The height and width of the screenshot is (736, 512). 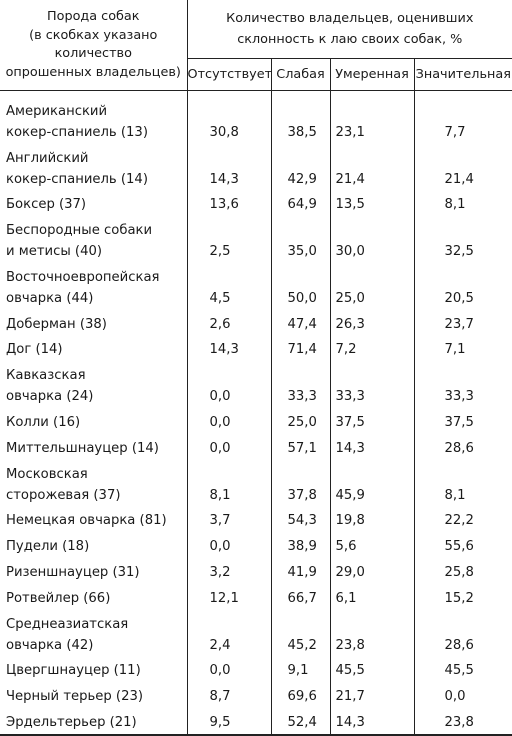 What do you see at coordinates (229, 633) in the screenshot?
I see `value-cell: 2,4` at bounding box center [229, 633].